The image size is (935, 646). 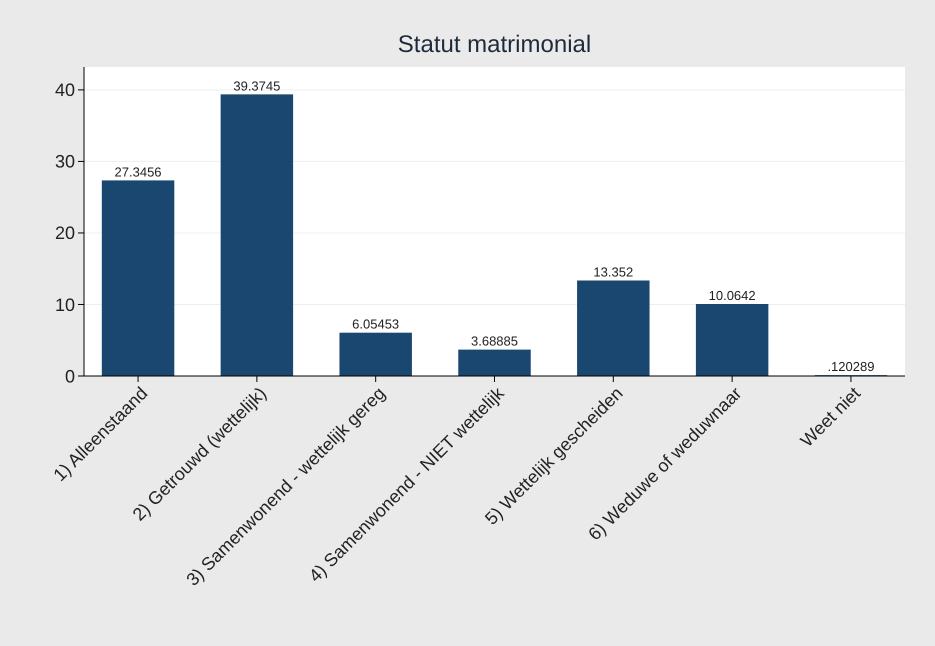 I want to click on y-tick-label: 20, so click(x=64, y=233).